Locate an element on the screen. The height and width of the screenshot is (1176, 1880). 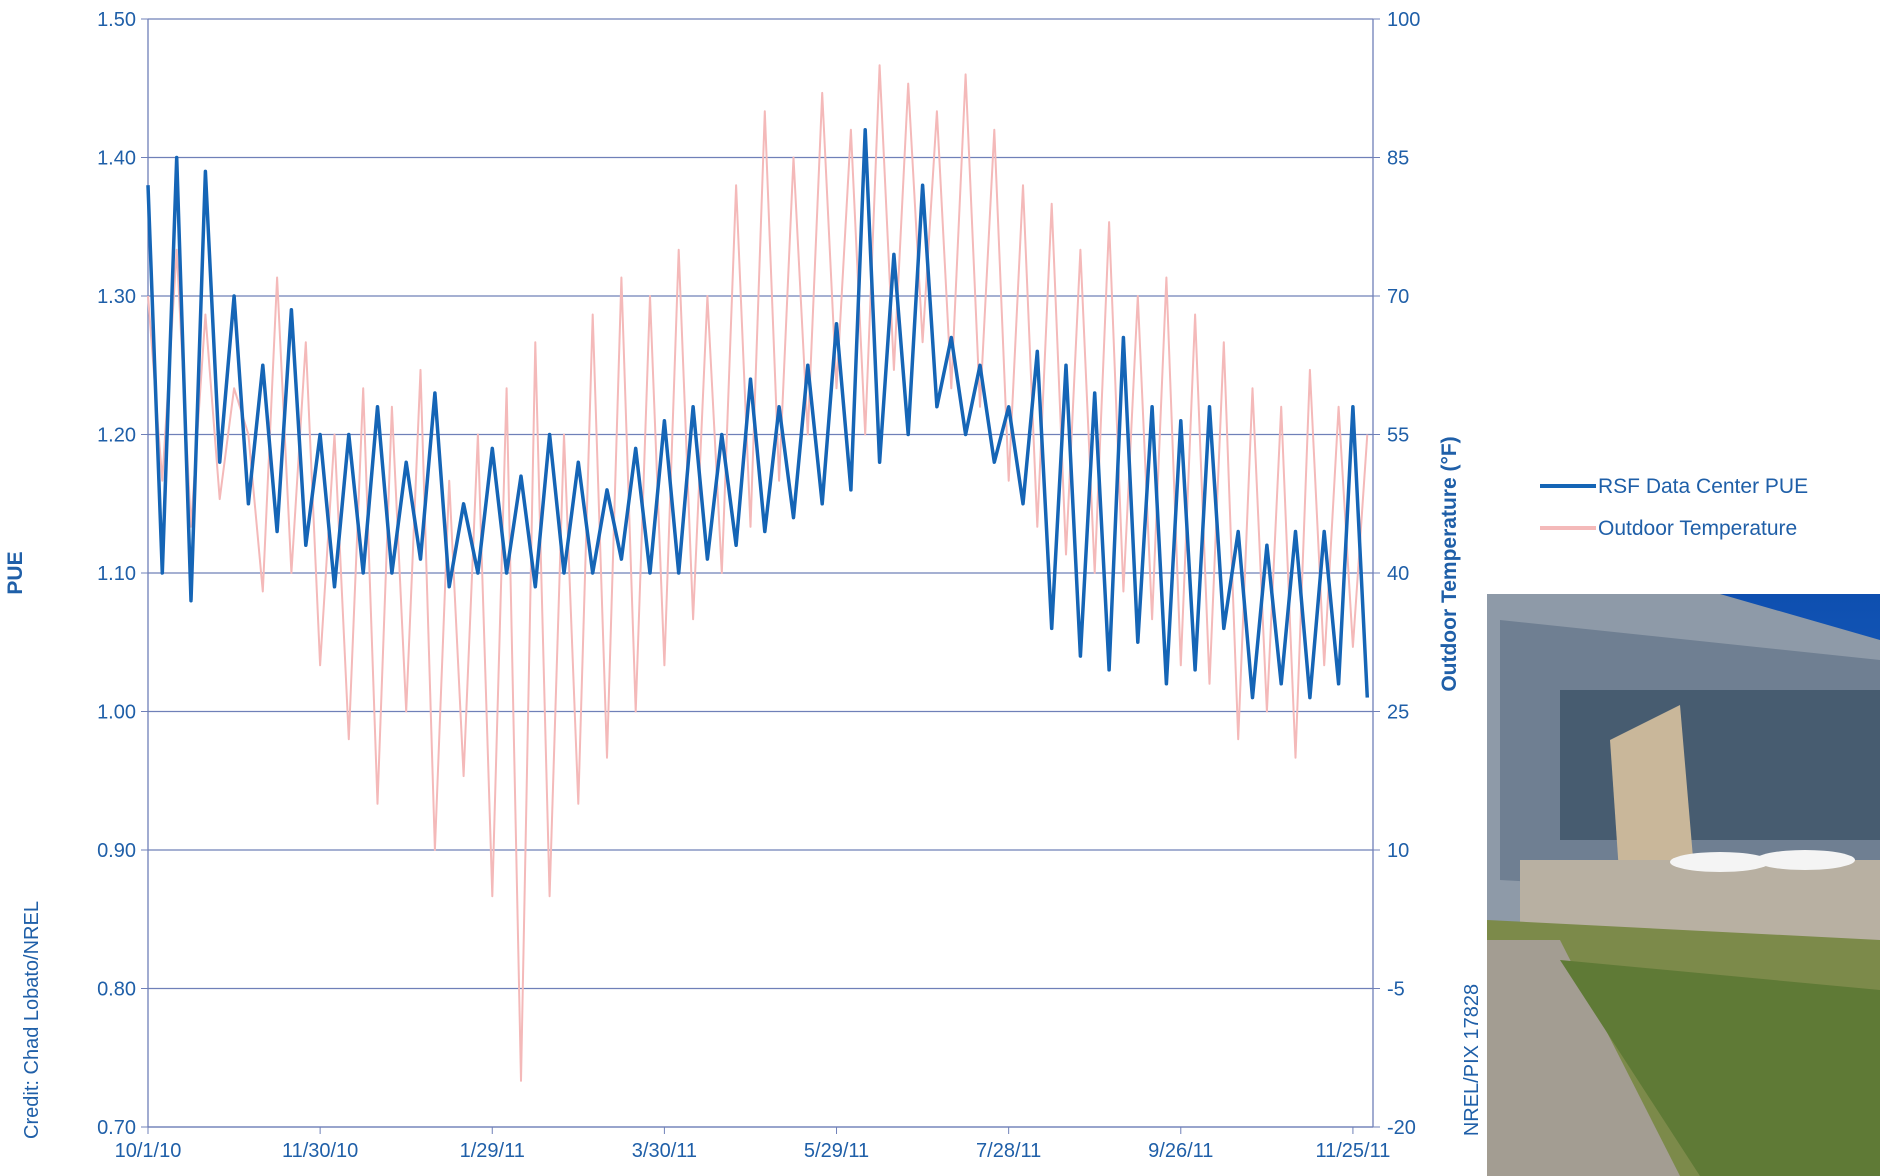
x-tick-label: 1/29/11 is located at coordinates (492, 1151).